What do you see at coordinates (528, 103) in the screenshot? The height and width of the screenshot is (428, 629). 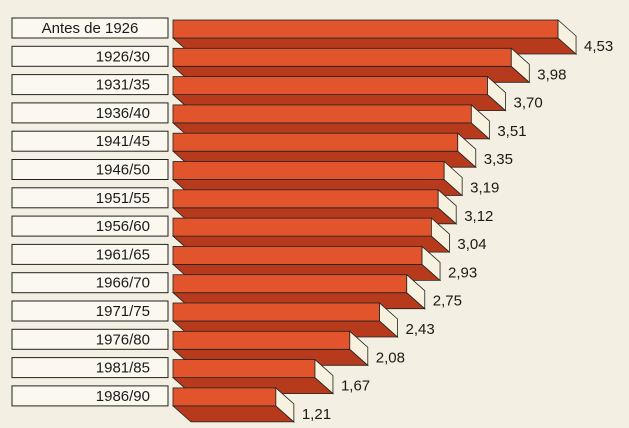 I see `value-label: 3,70` at bounding box center [528, 103].